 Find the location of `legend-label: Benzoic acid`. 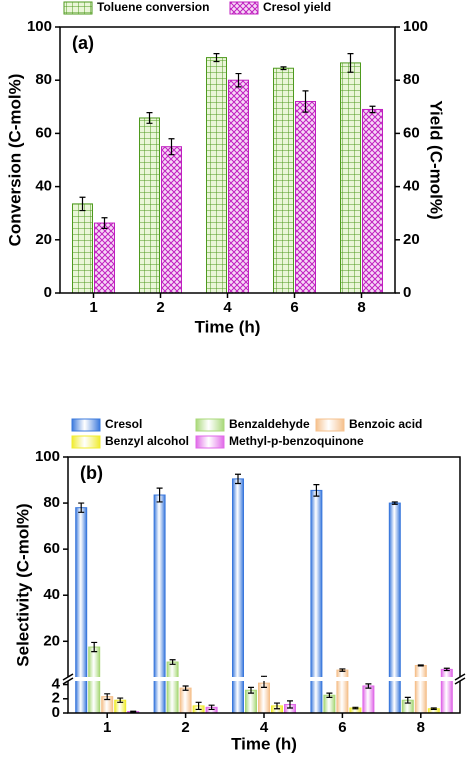

legend-label: Benzoic acid is located at coordinates (385, 424).